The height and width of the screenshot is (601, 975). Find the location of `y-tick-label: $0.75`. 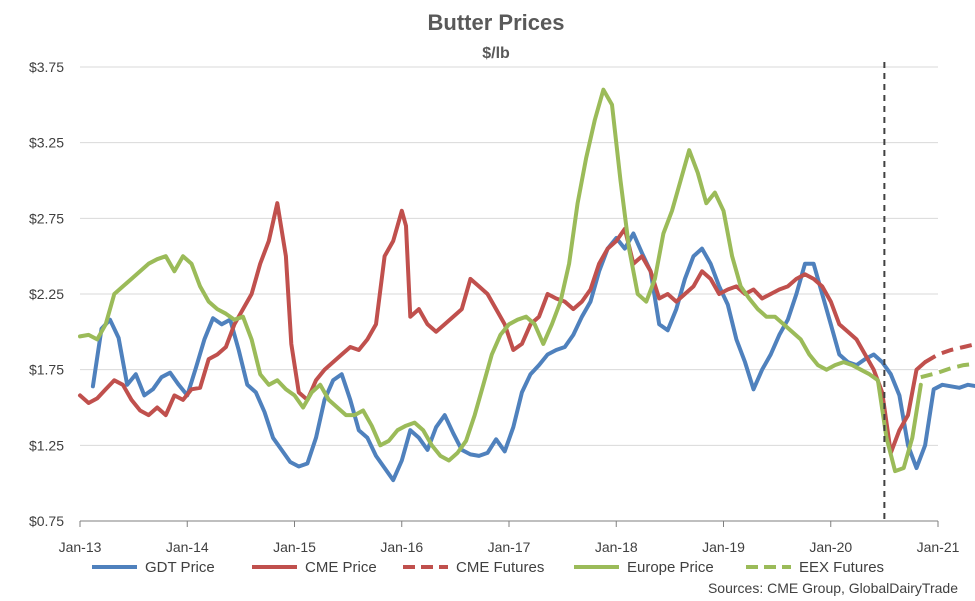

y-tick-label: $0.75 is located at coordinates (46, 521).